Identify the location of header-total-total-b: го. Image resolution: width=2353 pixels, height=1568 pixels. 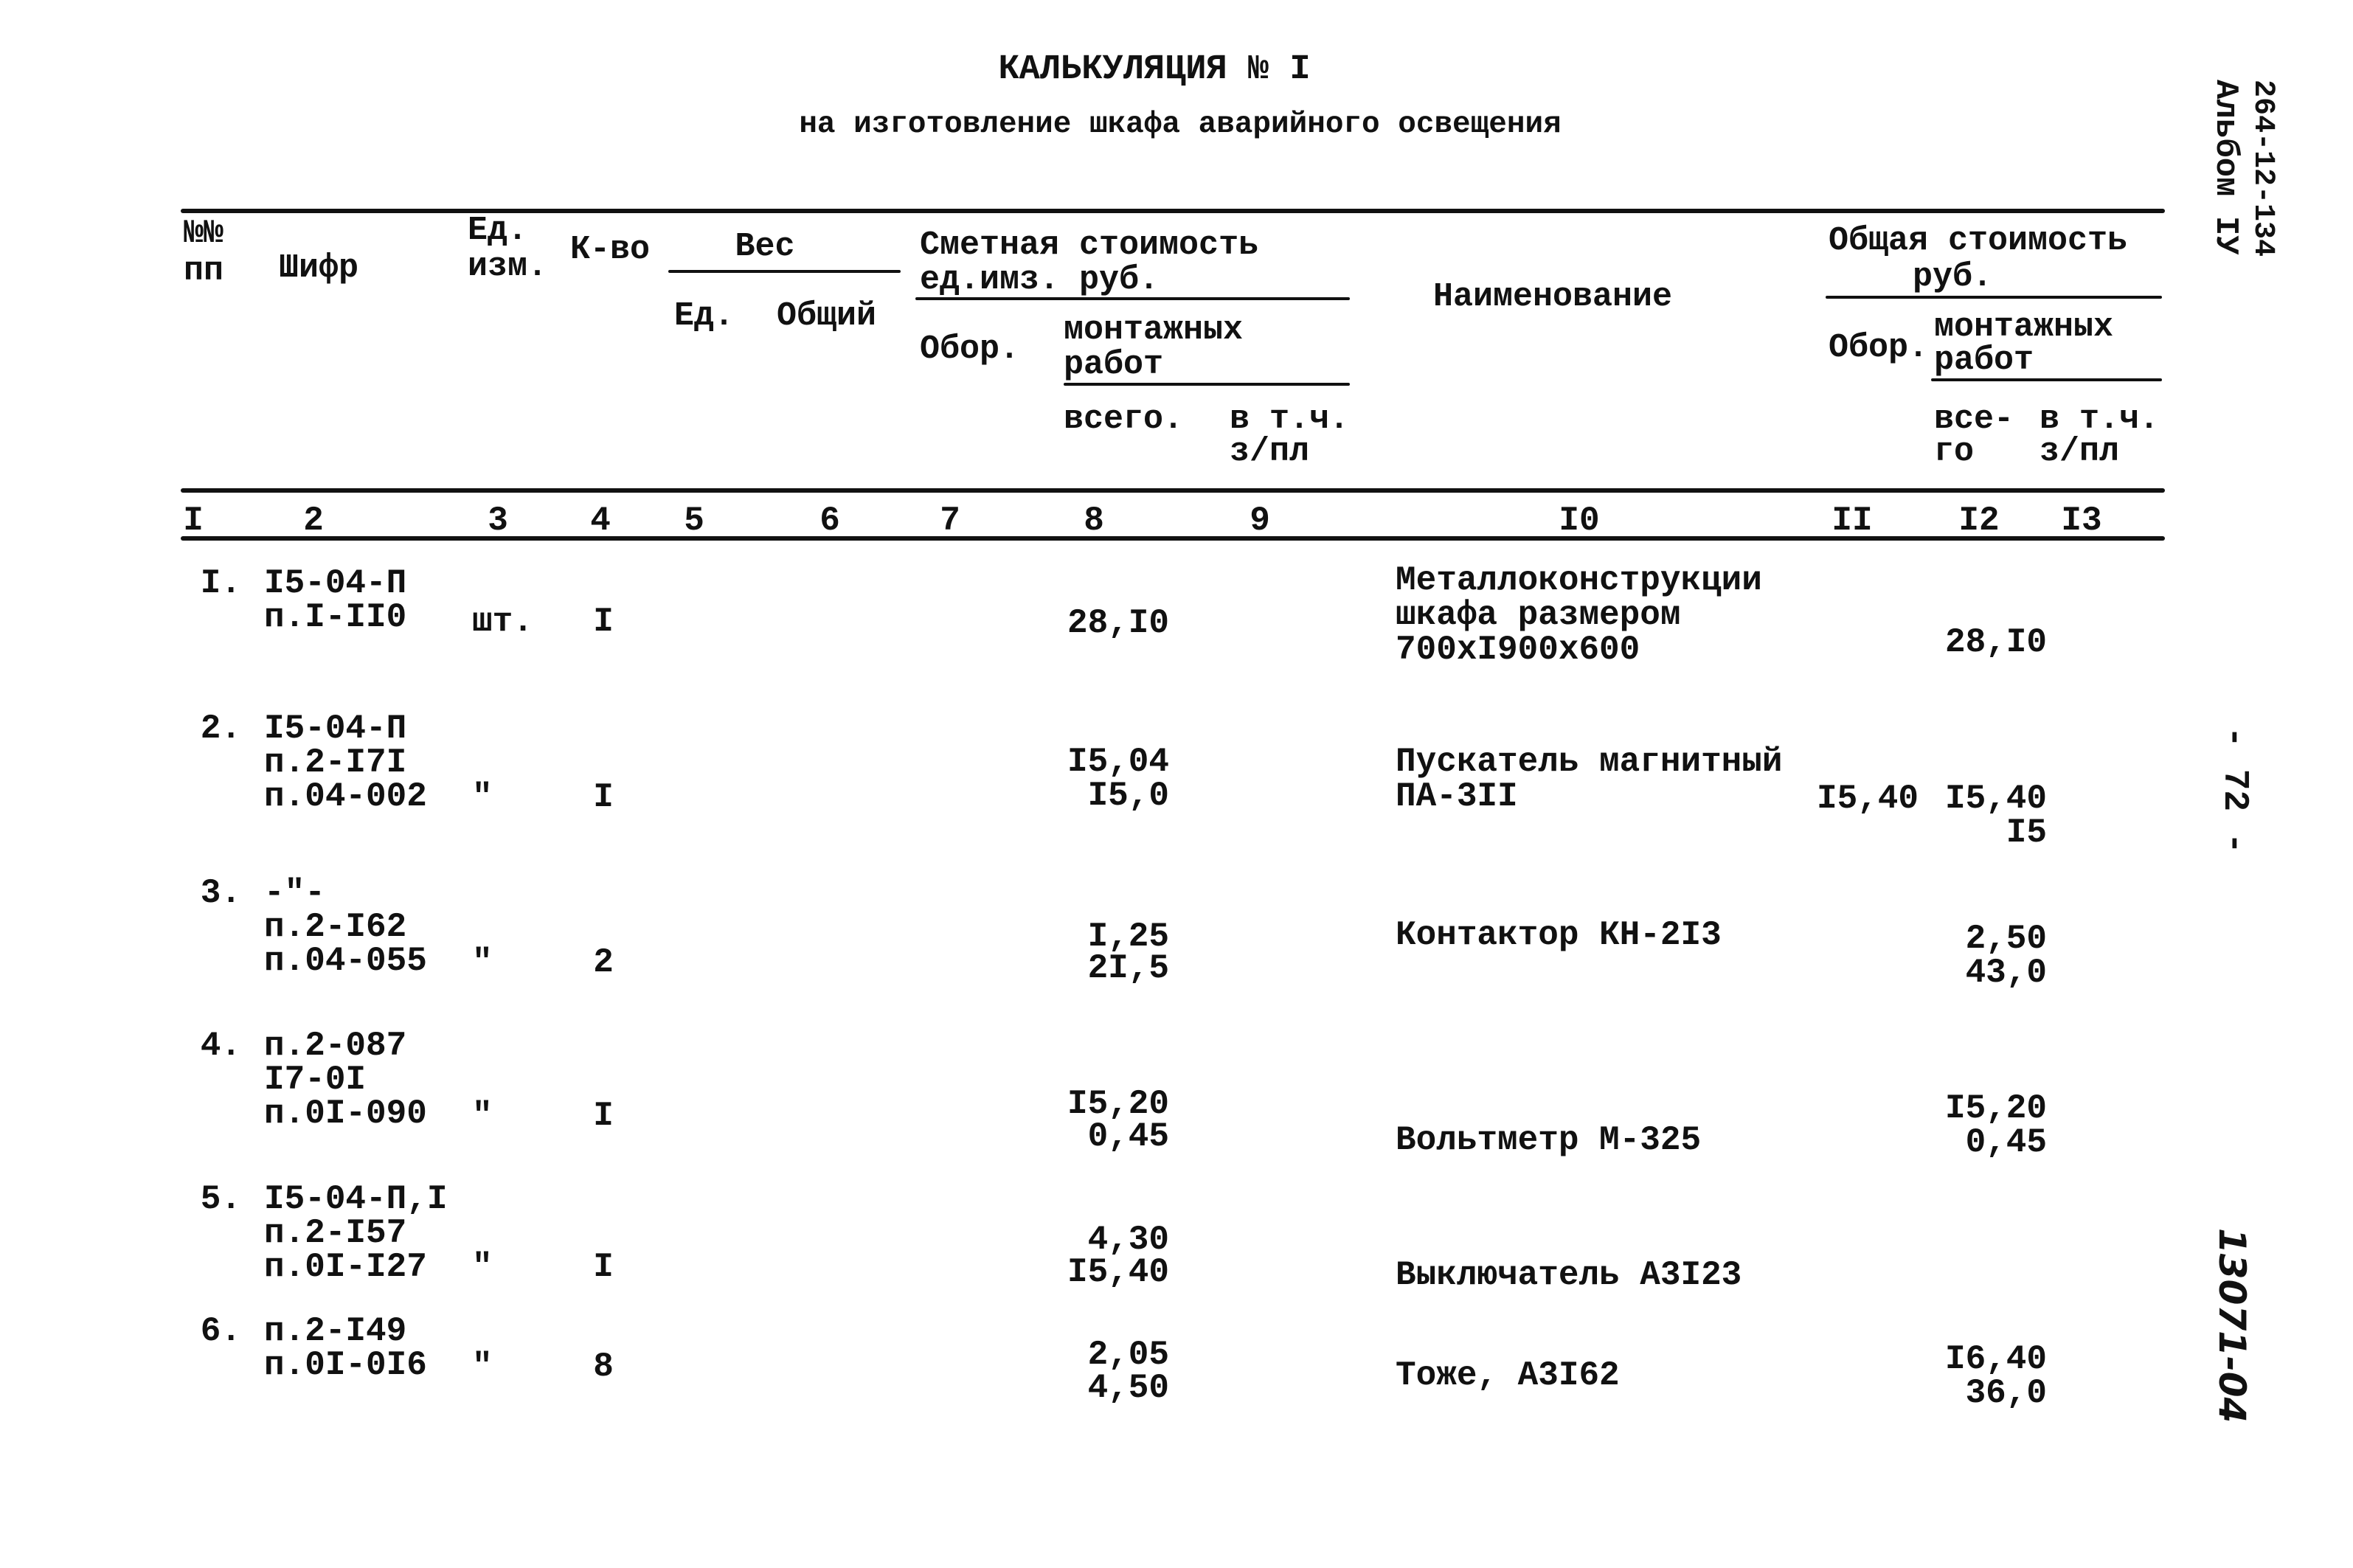
(1955, 452).